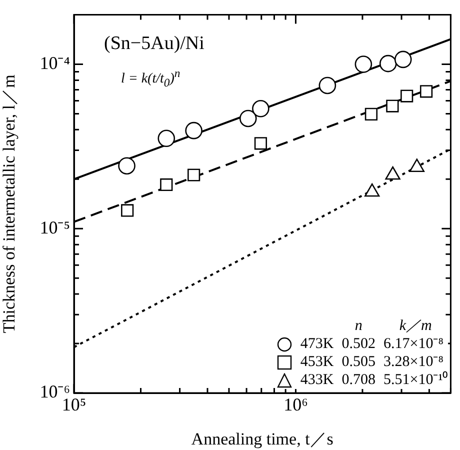 The height and width of the screenshot is (450, 460). Describe the element at coordinates (262, 438) in the screenshot. I see `x-axis-title: Annealing time, t／s` at that location.